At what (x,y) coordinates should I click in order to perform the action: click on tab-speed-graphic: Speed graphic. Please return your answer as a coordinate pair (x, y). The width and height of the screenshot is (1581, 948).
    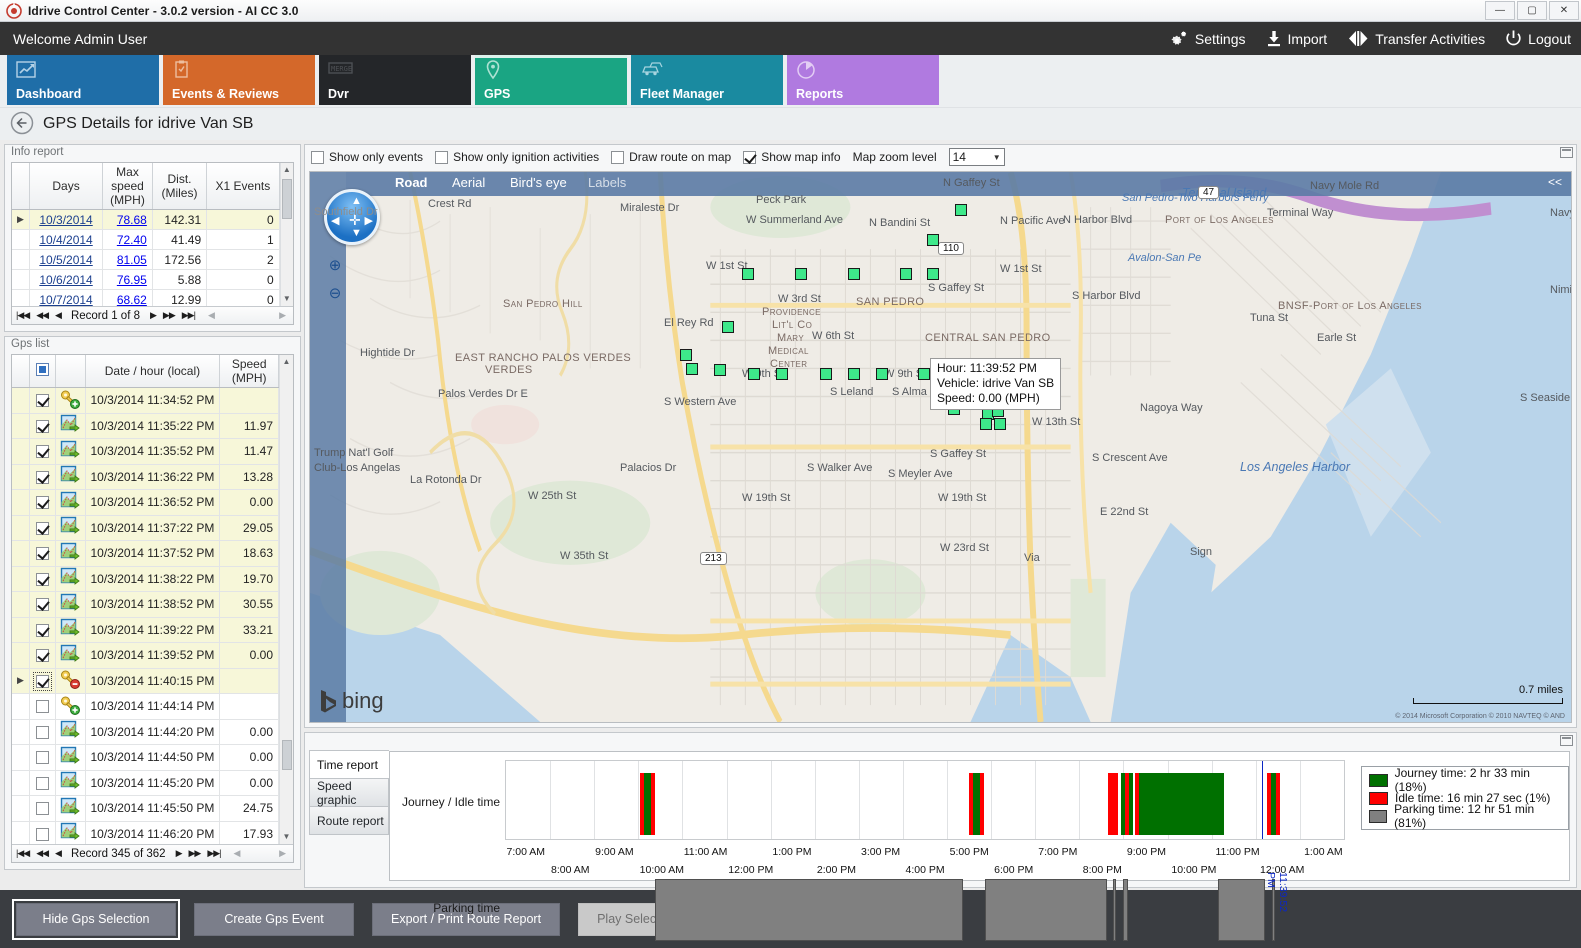
    Looking at the image, I should click on (349, 792).